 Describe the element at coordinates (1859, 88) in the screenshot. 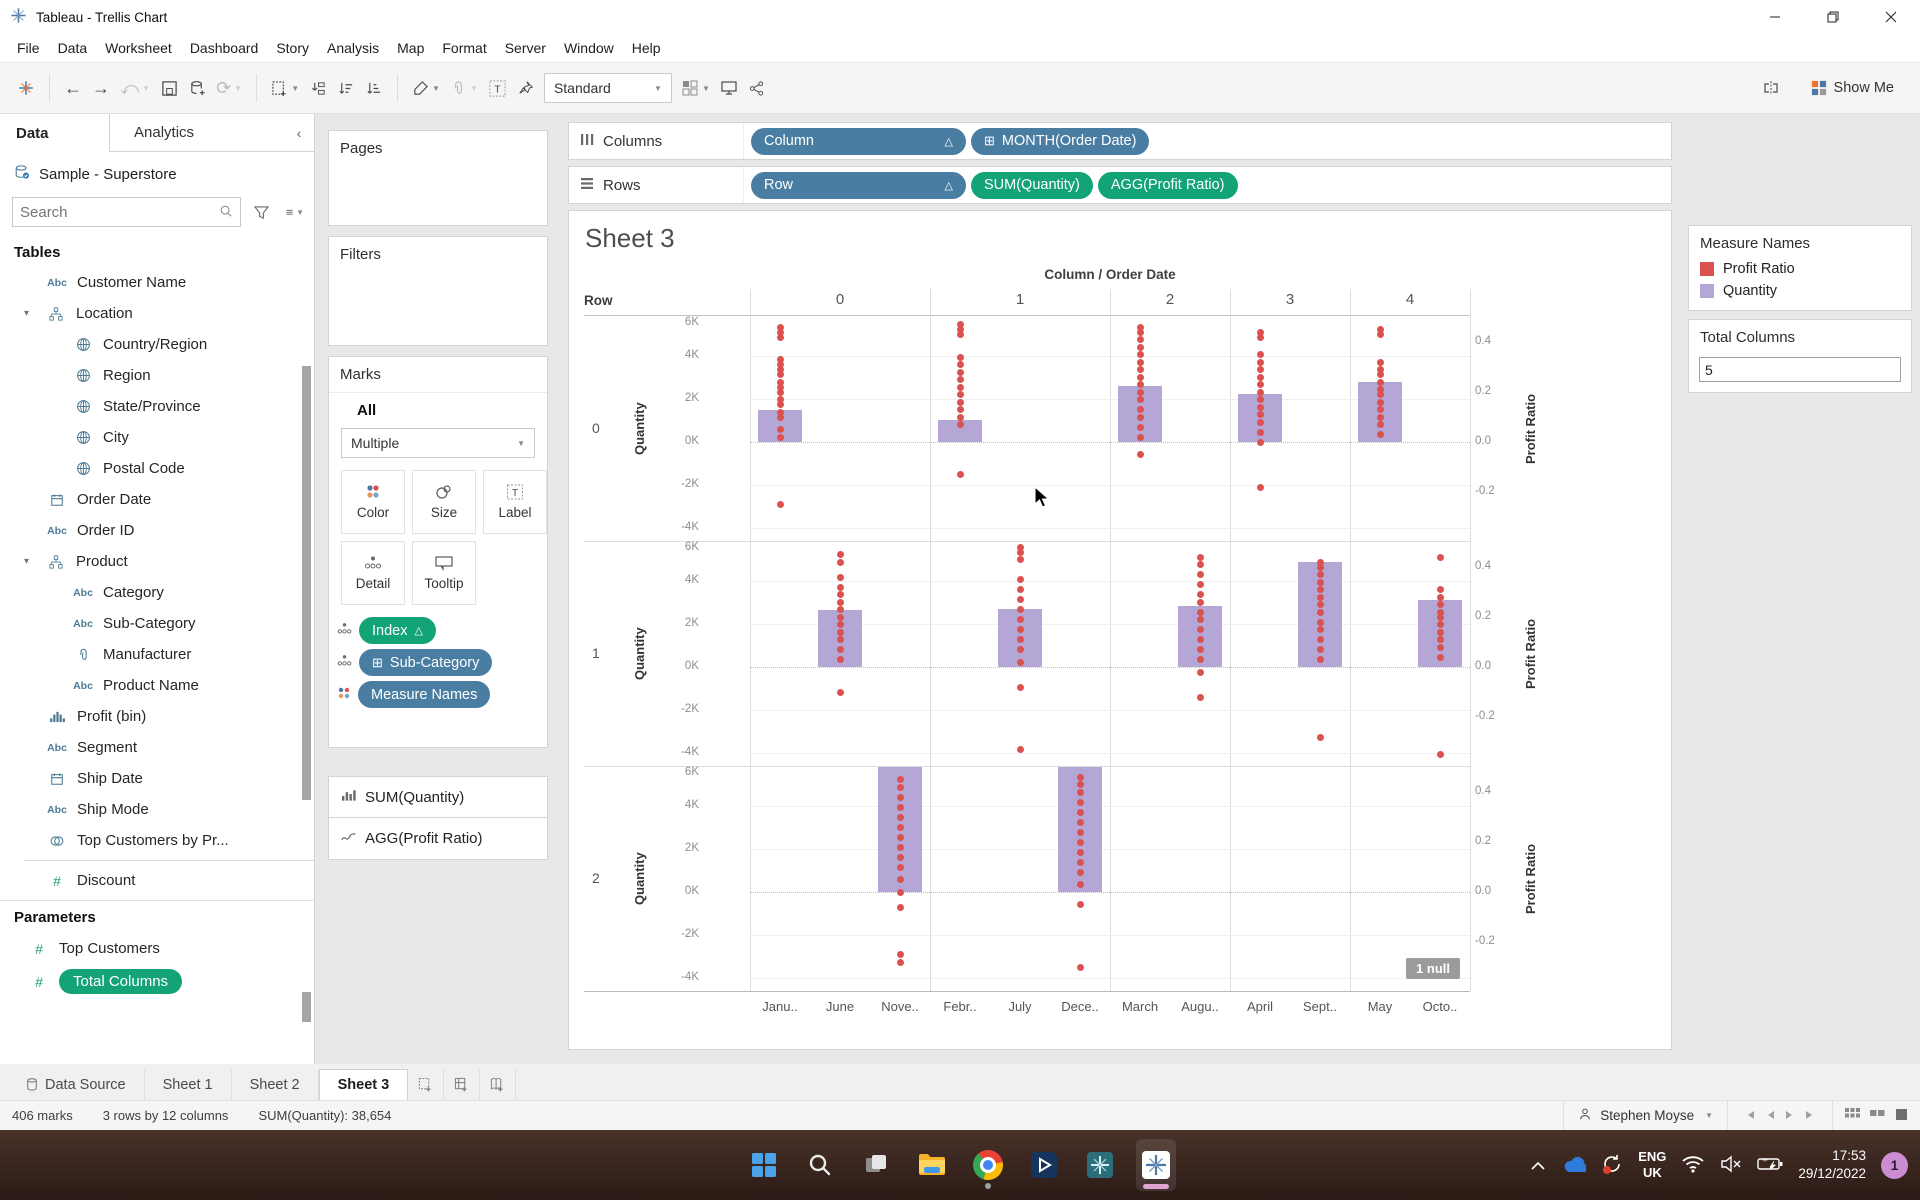

I see `show-me-button: Show Me` at that location.